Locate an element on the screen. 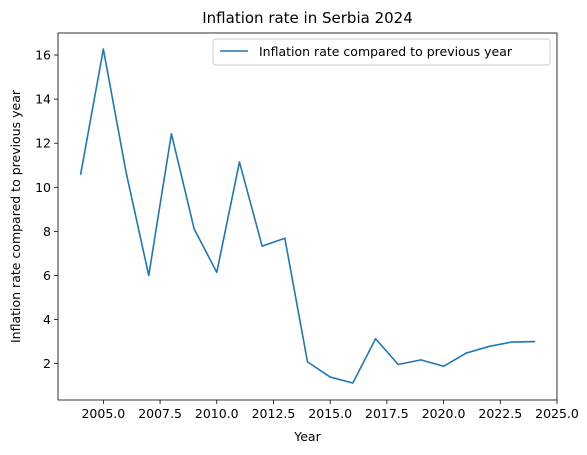  y-tick-label: 14 is located at coordinates (43, 99).